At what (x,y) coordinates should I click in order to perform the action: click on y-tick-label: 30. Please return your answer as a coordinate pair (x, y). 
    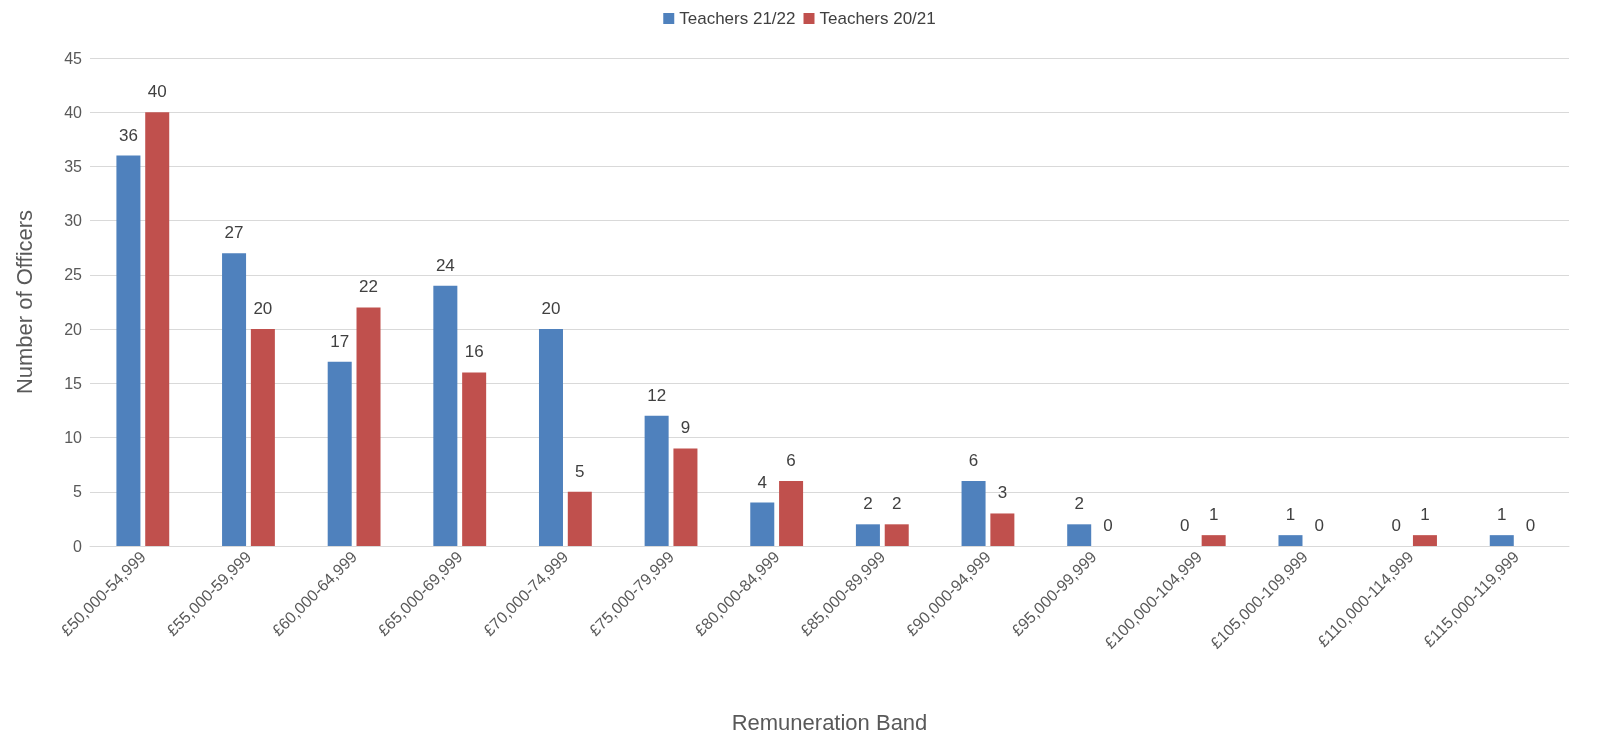
    Looking at the image, I should click on (73, 221).